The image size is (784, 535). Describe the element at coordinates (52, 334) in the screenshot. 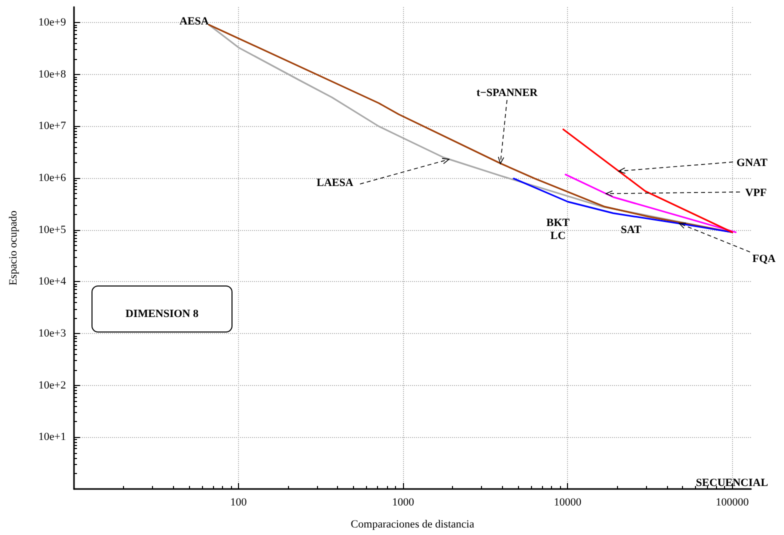

I see `y-tick-label: 10e+3` at that location.